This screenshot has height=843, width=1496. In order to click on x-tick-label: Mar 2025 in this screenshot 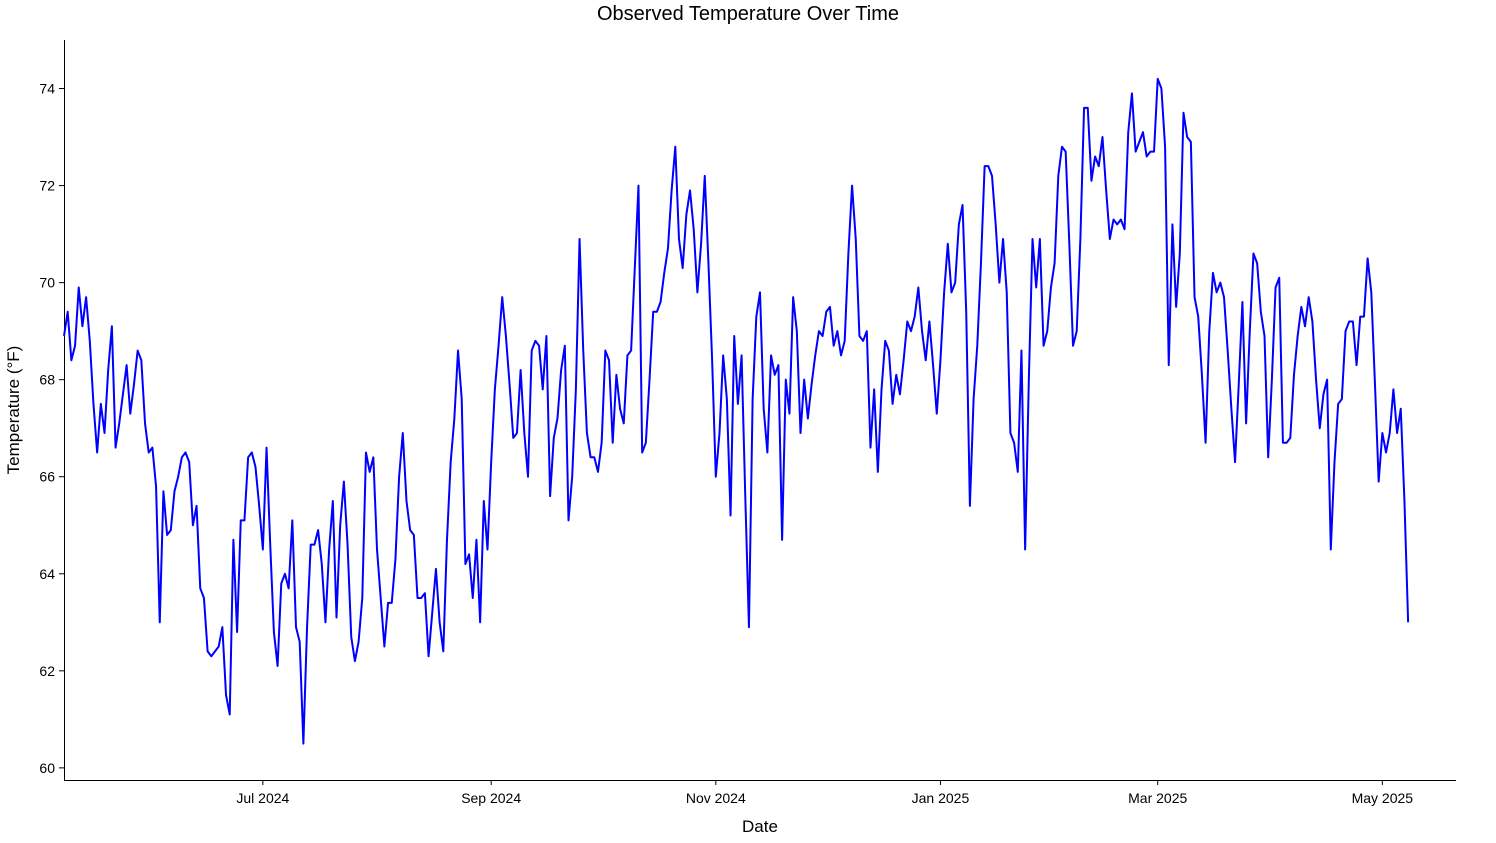, I will do `click(1157, 798)`.